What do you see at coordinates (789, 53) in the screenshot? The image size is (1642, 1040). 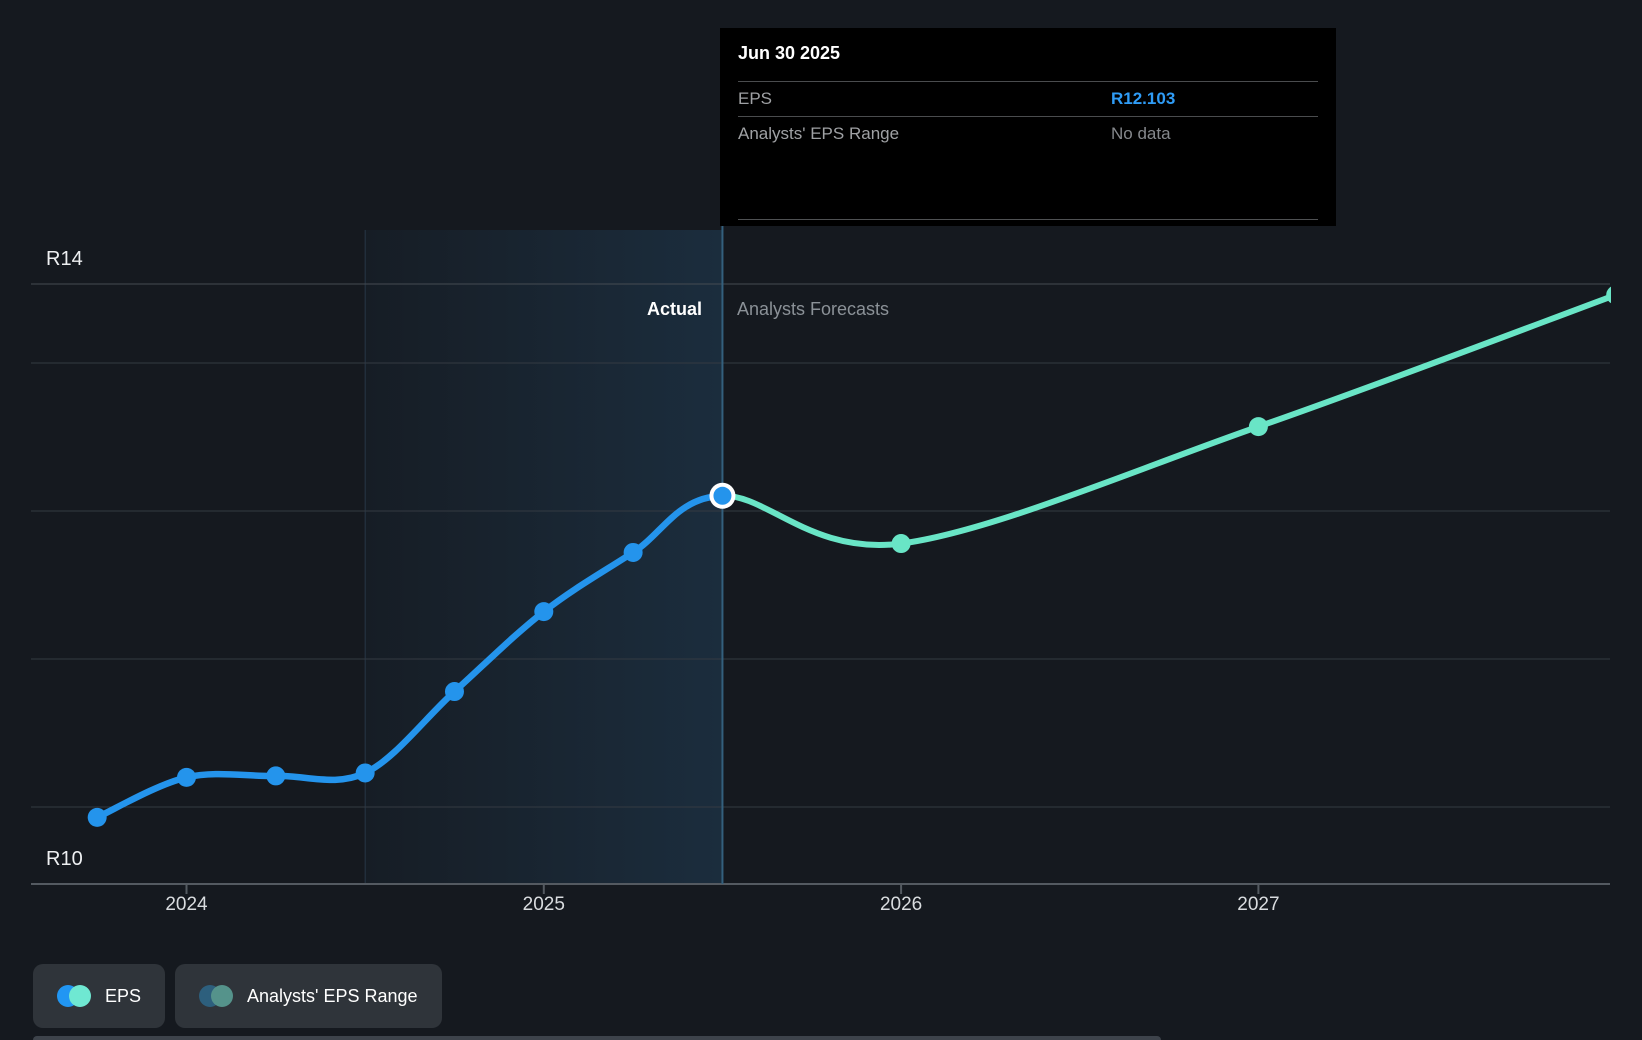 I see `tooltip-date: Jun 30 2025` at bounding box center [789, 53].